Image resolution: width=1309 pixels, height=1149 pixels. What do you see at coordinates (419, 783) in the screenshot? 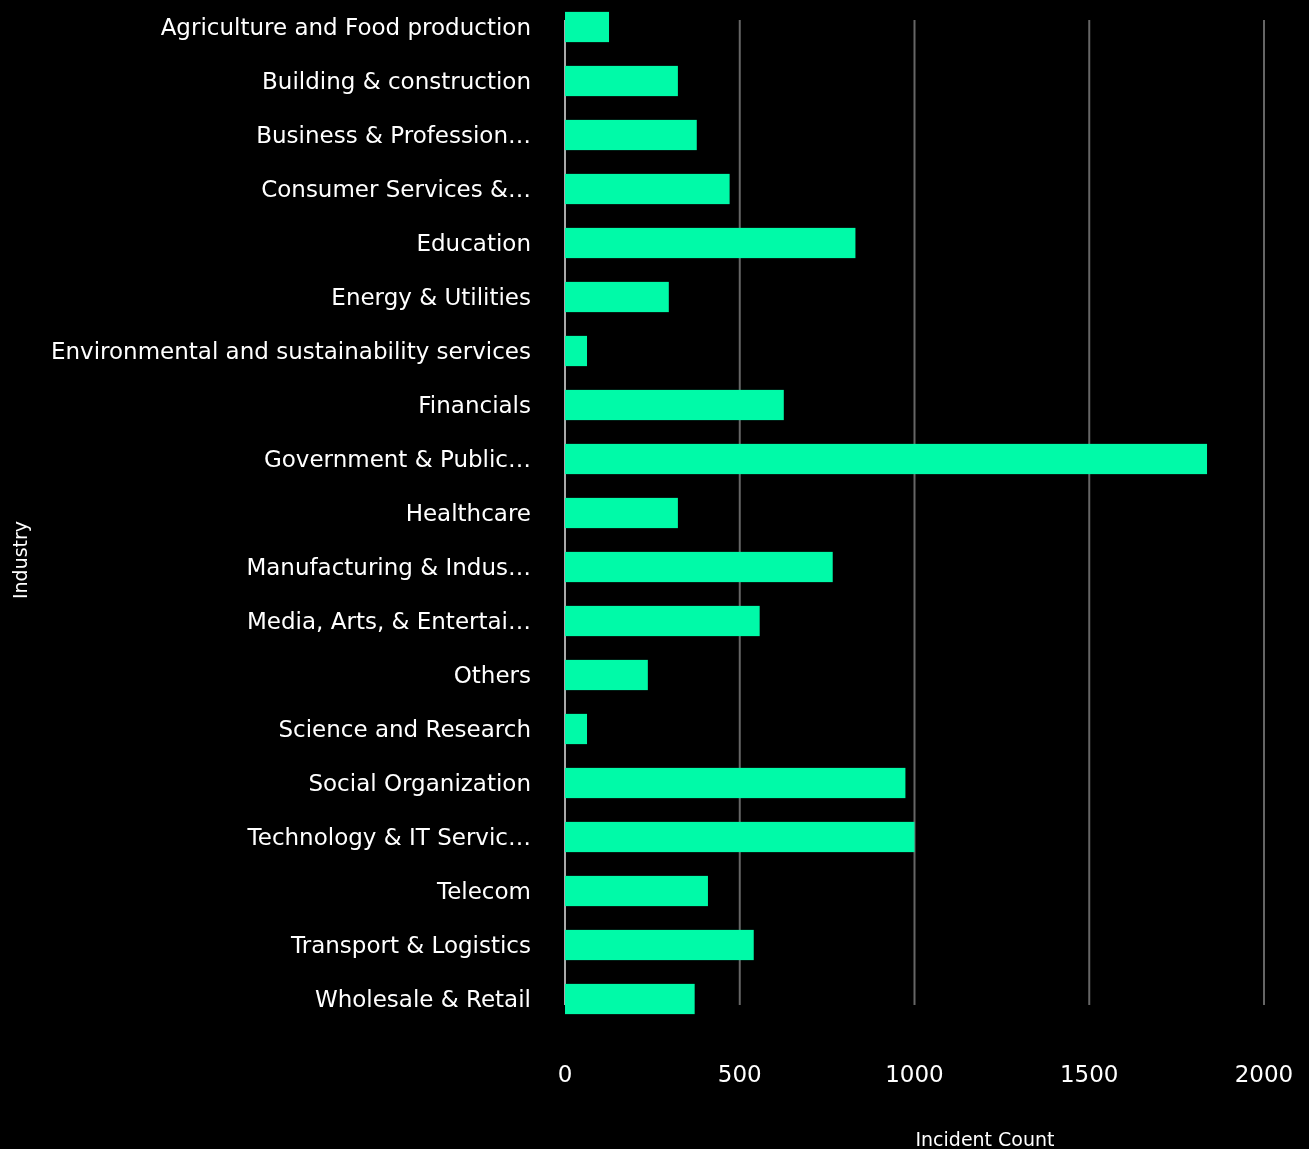
I see `y-tick-label: Social Organization` at bounding box center [419, 783].